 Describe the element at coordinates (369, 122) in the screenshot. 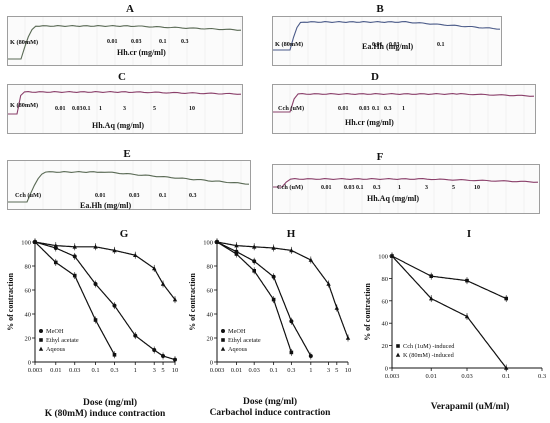

I see `trace-xlabel: Hh.cr (mg/ml)` at that location.